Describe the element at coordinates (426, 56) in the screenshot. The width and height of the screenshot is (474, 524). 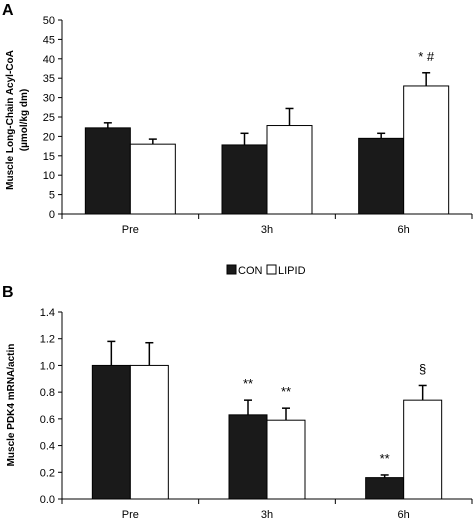
I see `significance-marker: * #` at that location.